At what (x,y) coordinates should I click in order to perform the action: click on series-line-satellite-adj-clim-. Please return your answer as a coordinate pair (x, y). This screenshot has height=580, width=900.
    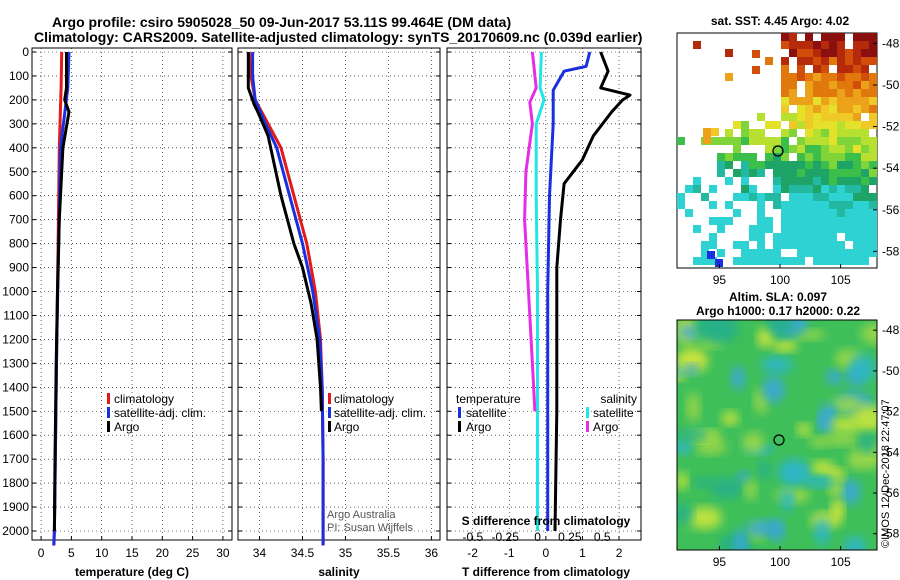
    Looking at the image, I should click on (288, 299).